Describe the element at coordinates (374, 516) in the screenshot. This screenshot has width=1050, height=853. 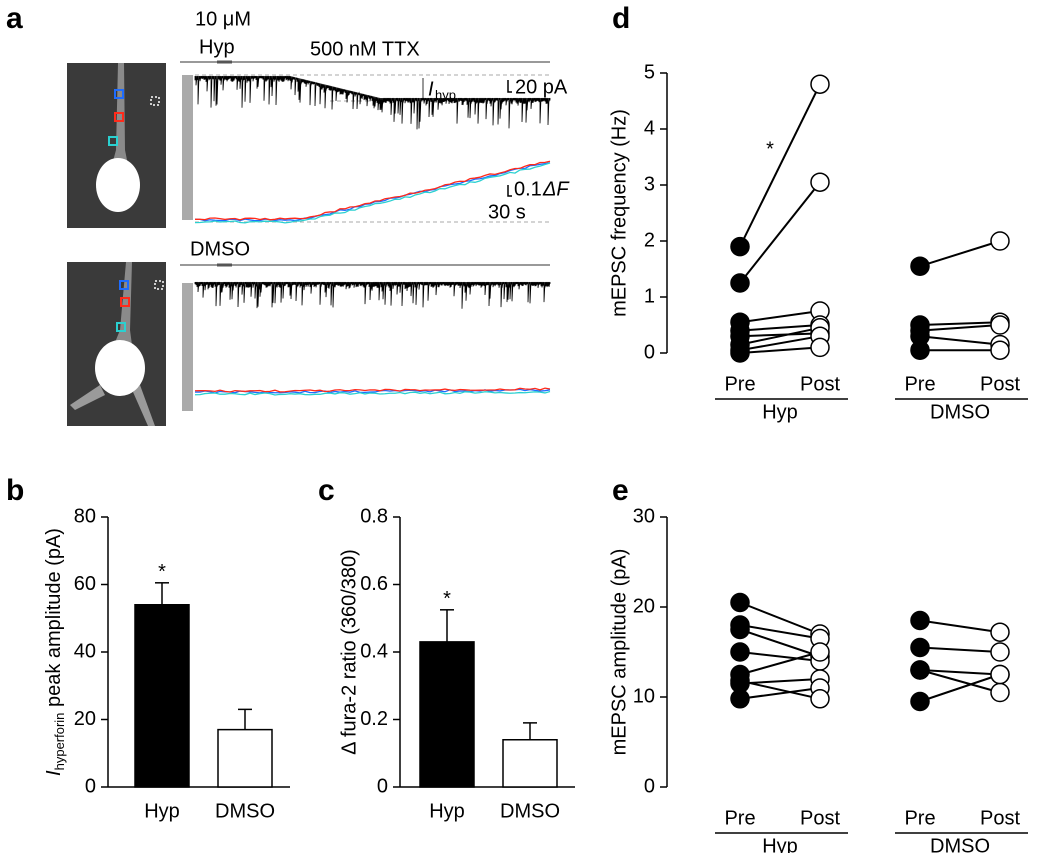
I see `y-tick-label: 0.8` at that location.